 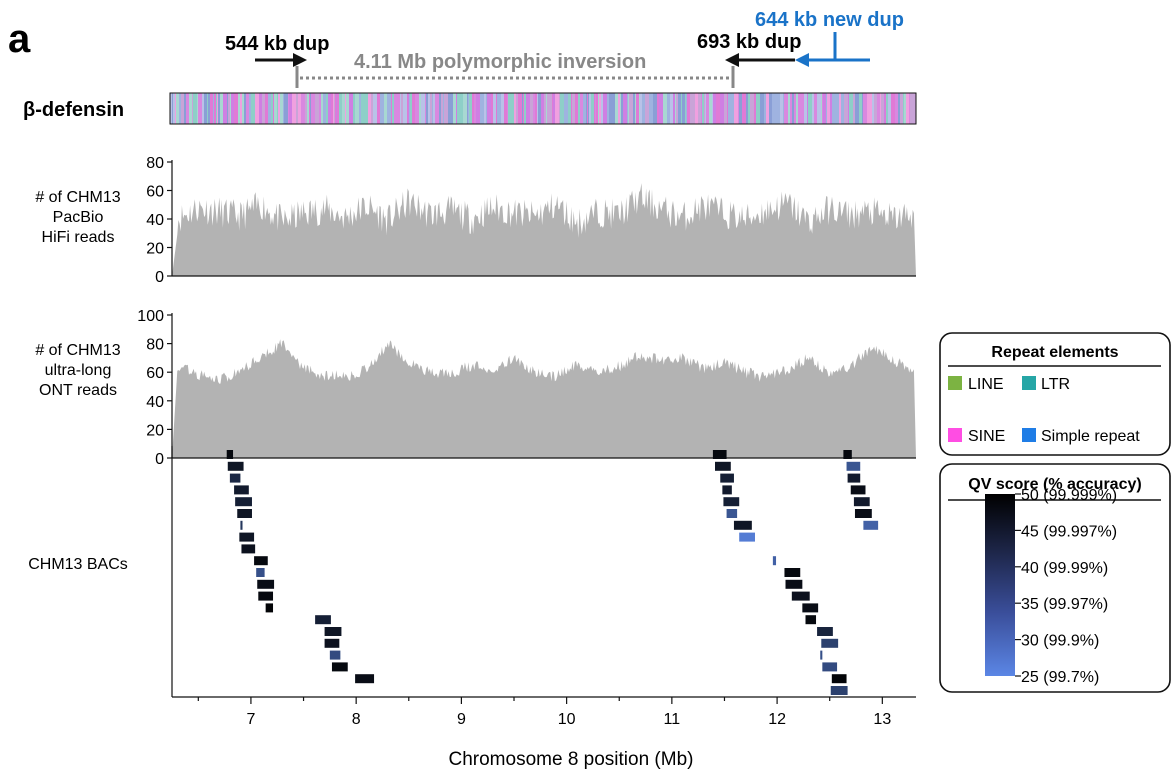 I want to click on ont-ylabel: # of CHM13 ultra-long ONT reads, so click(x=77, y=370).